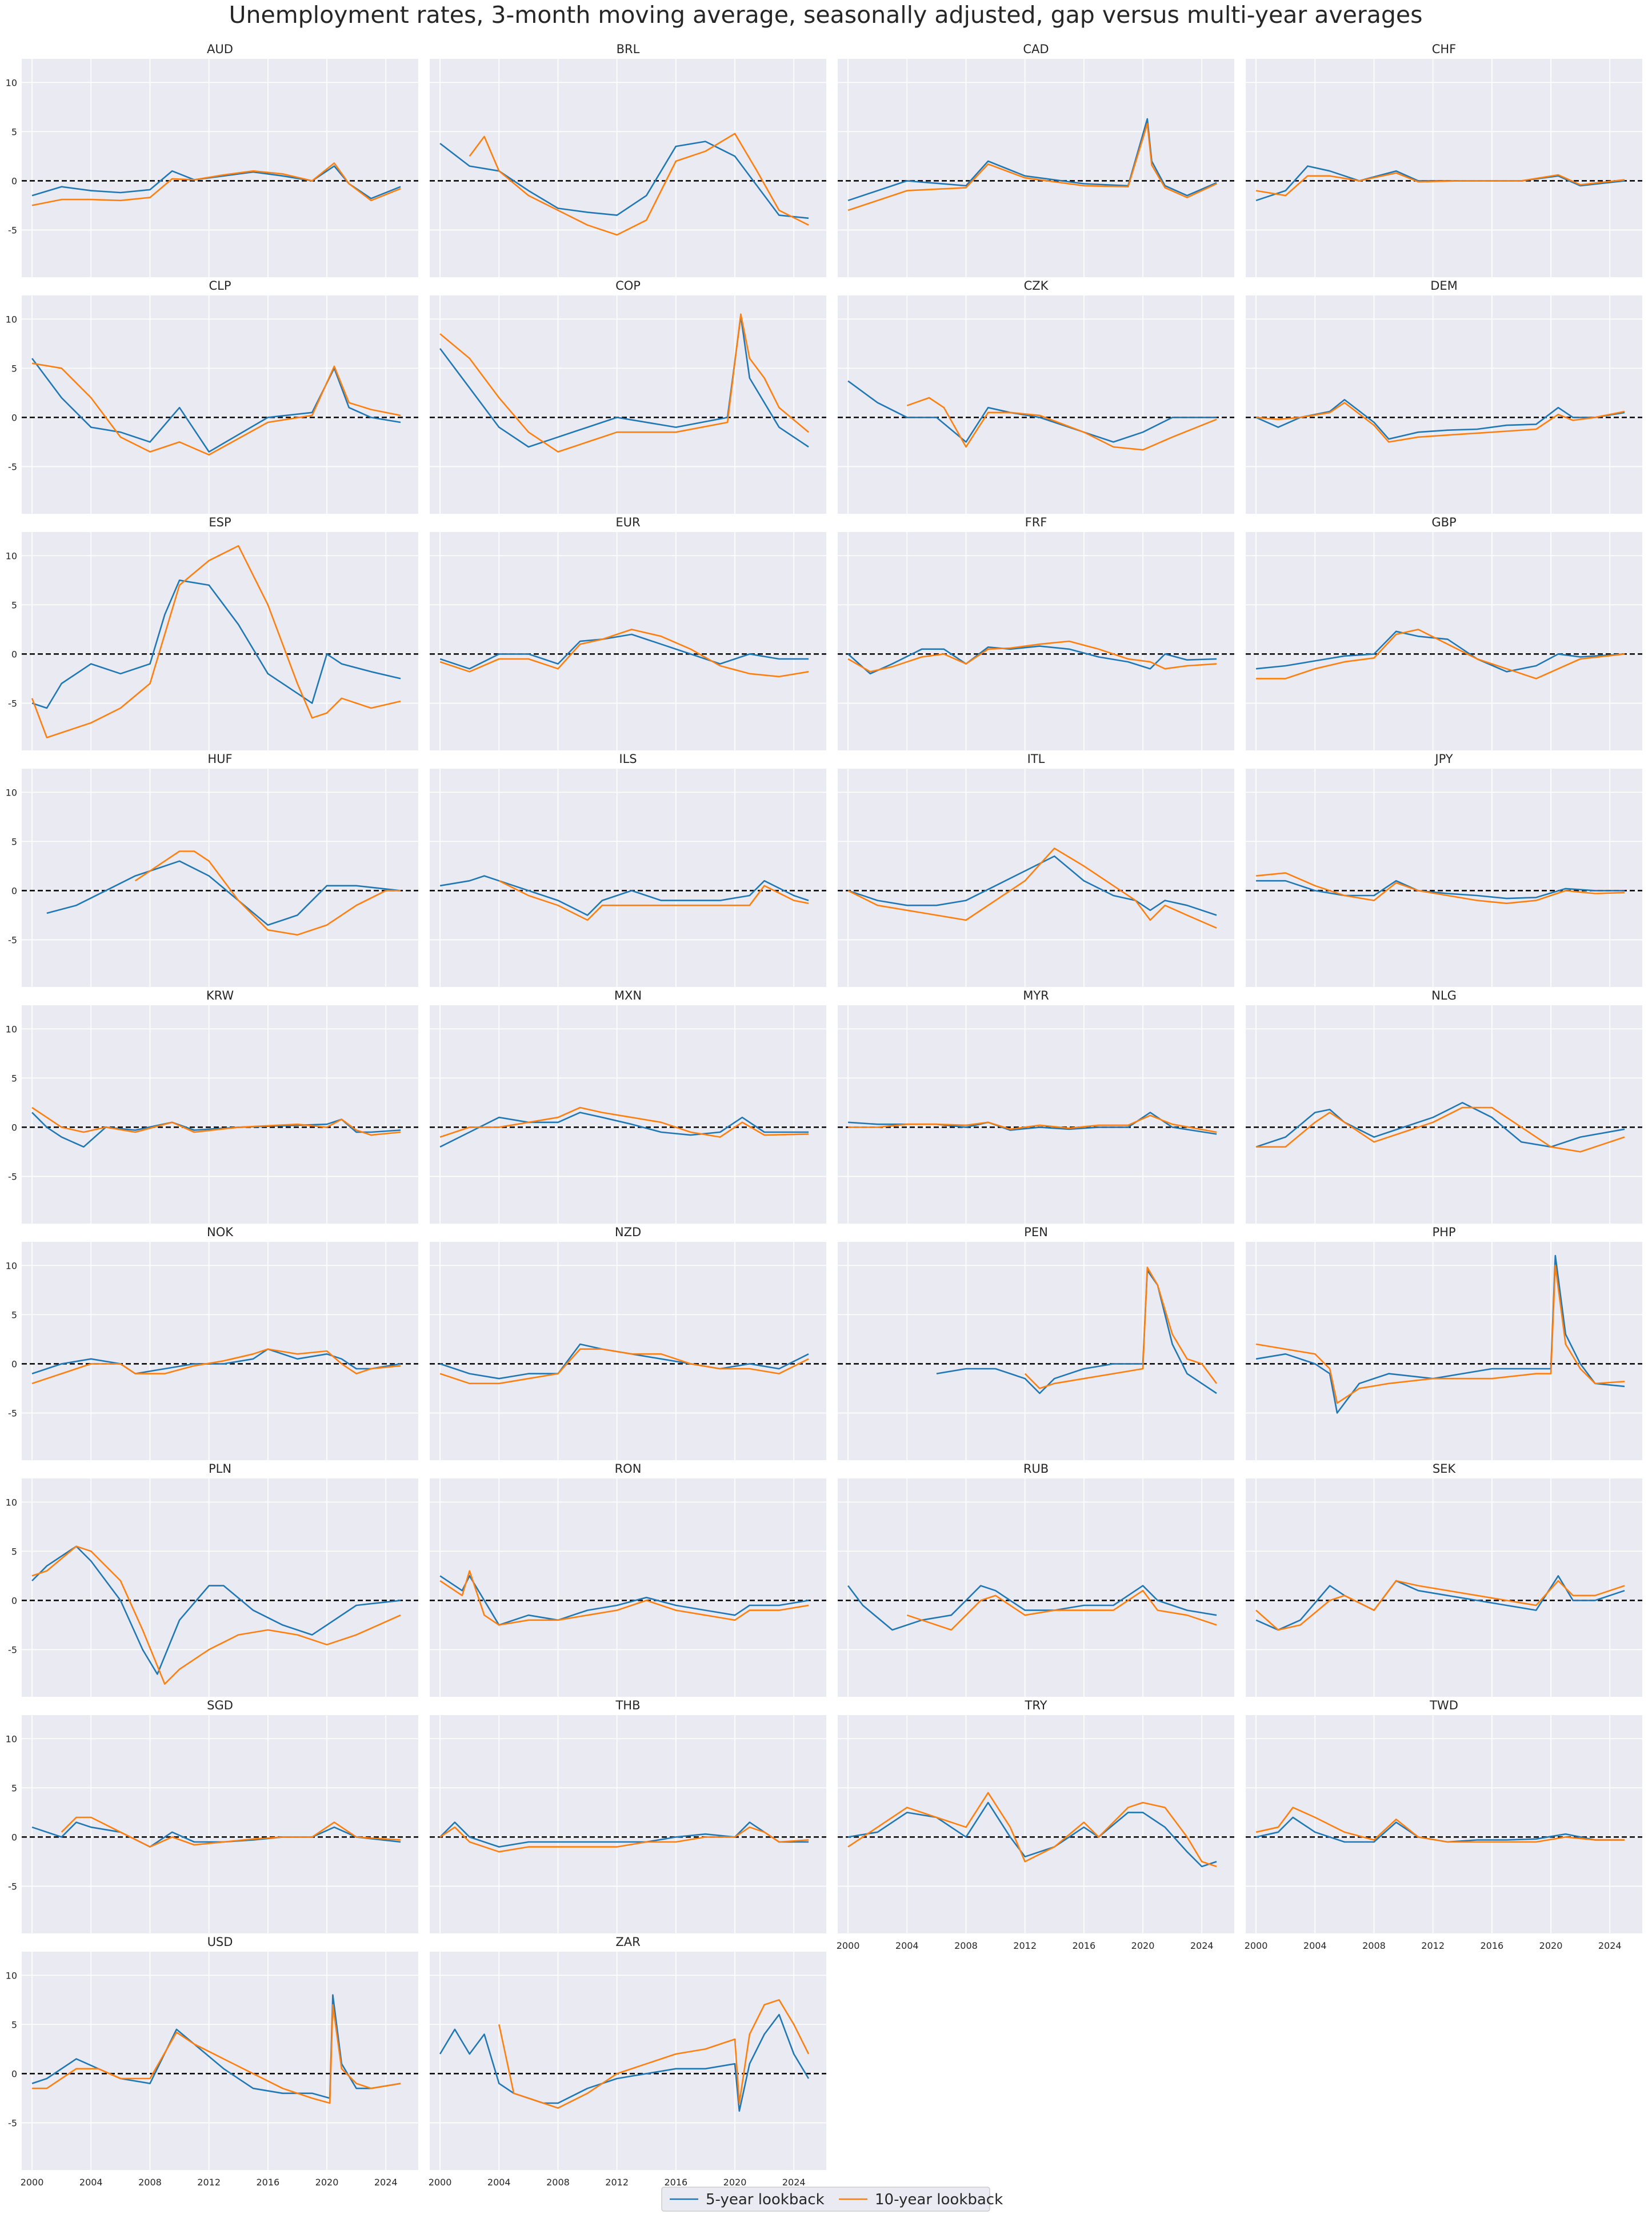 This screenshot has width=1652, height=2214. I want to click on panel-title: DEM, so click(1444, 286).